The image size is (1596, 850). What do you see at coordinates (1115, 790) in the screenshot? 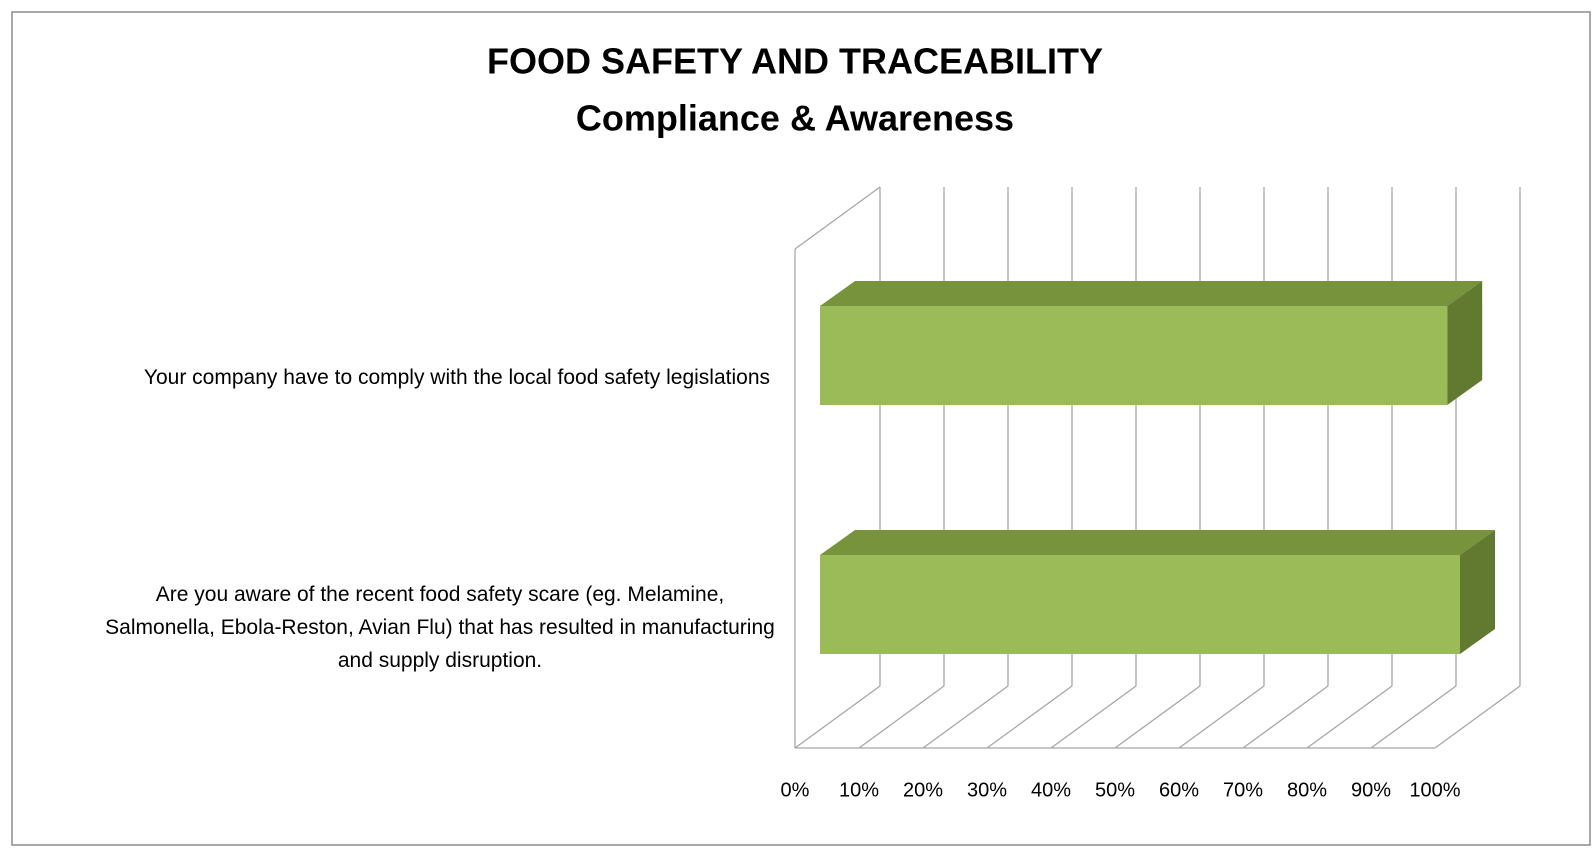
I see `x-tick-label: 50%` at bounding box center [1115, 790].